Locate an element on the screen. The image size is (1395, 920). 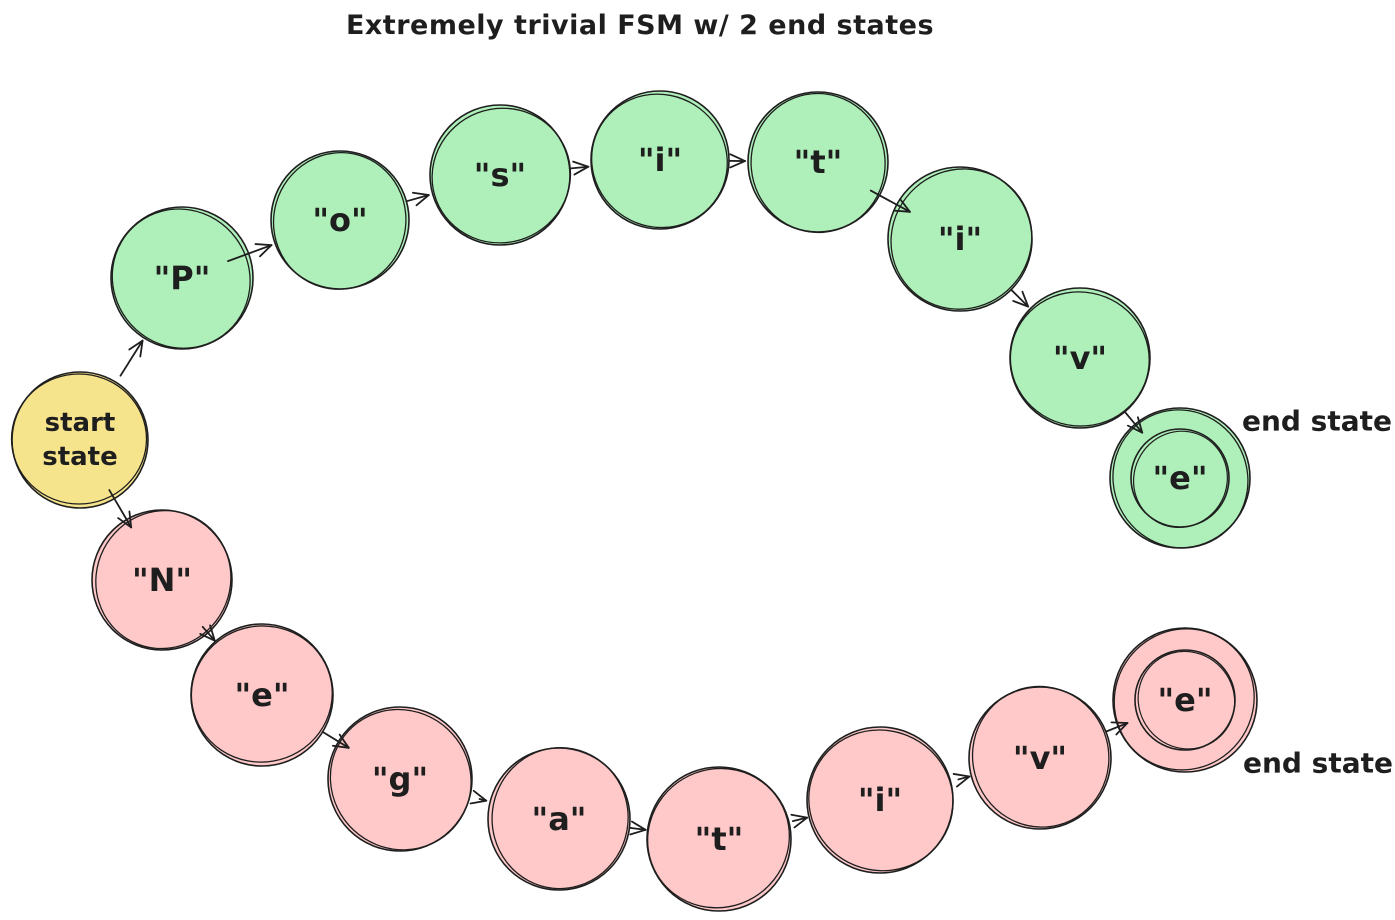
state-node-e3 is located at coordinates (1185, 700).